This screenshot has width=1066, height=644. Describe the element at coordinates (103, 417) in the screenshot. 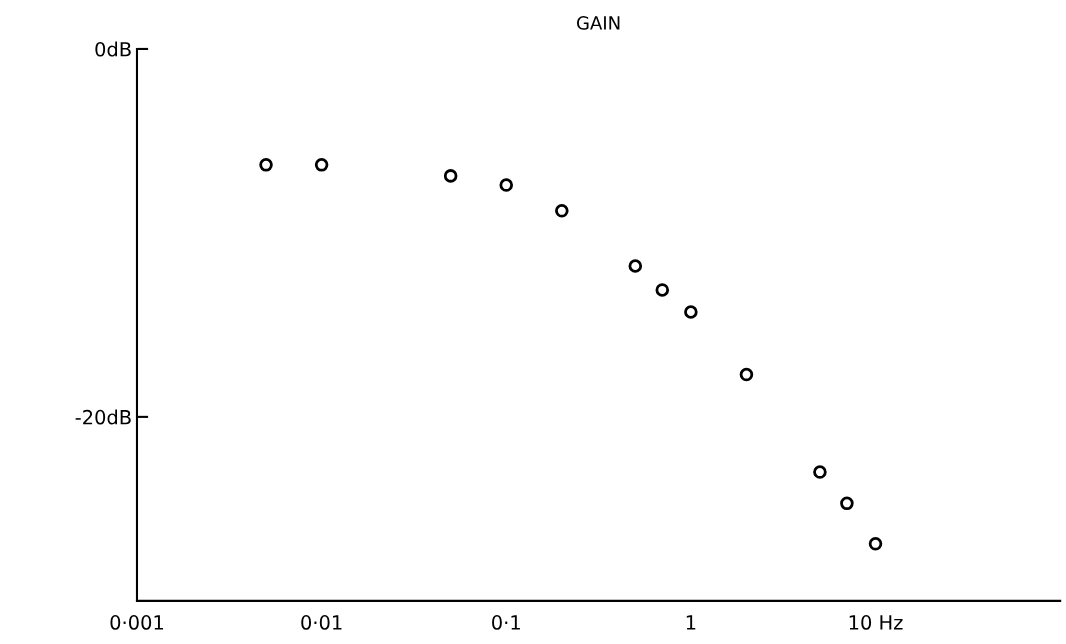

I see `y-tick-label: -20dB` at that location.